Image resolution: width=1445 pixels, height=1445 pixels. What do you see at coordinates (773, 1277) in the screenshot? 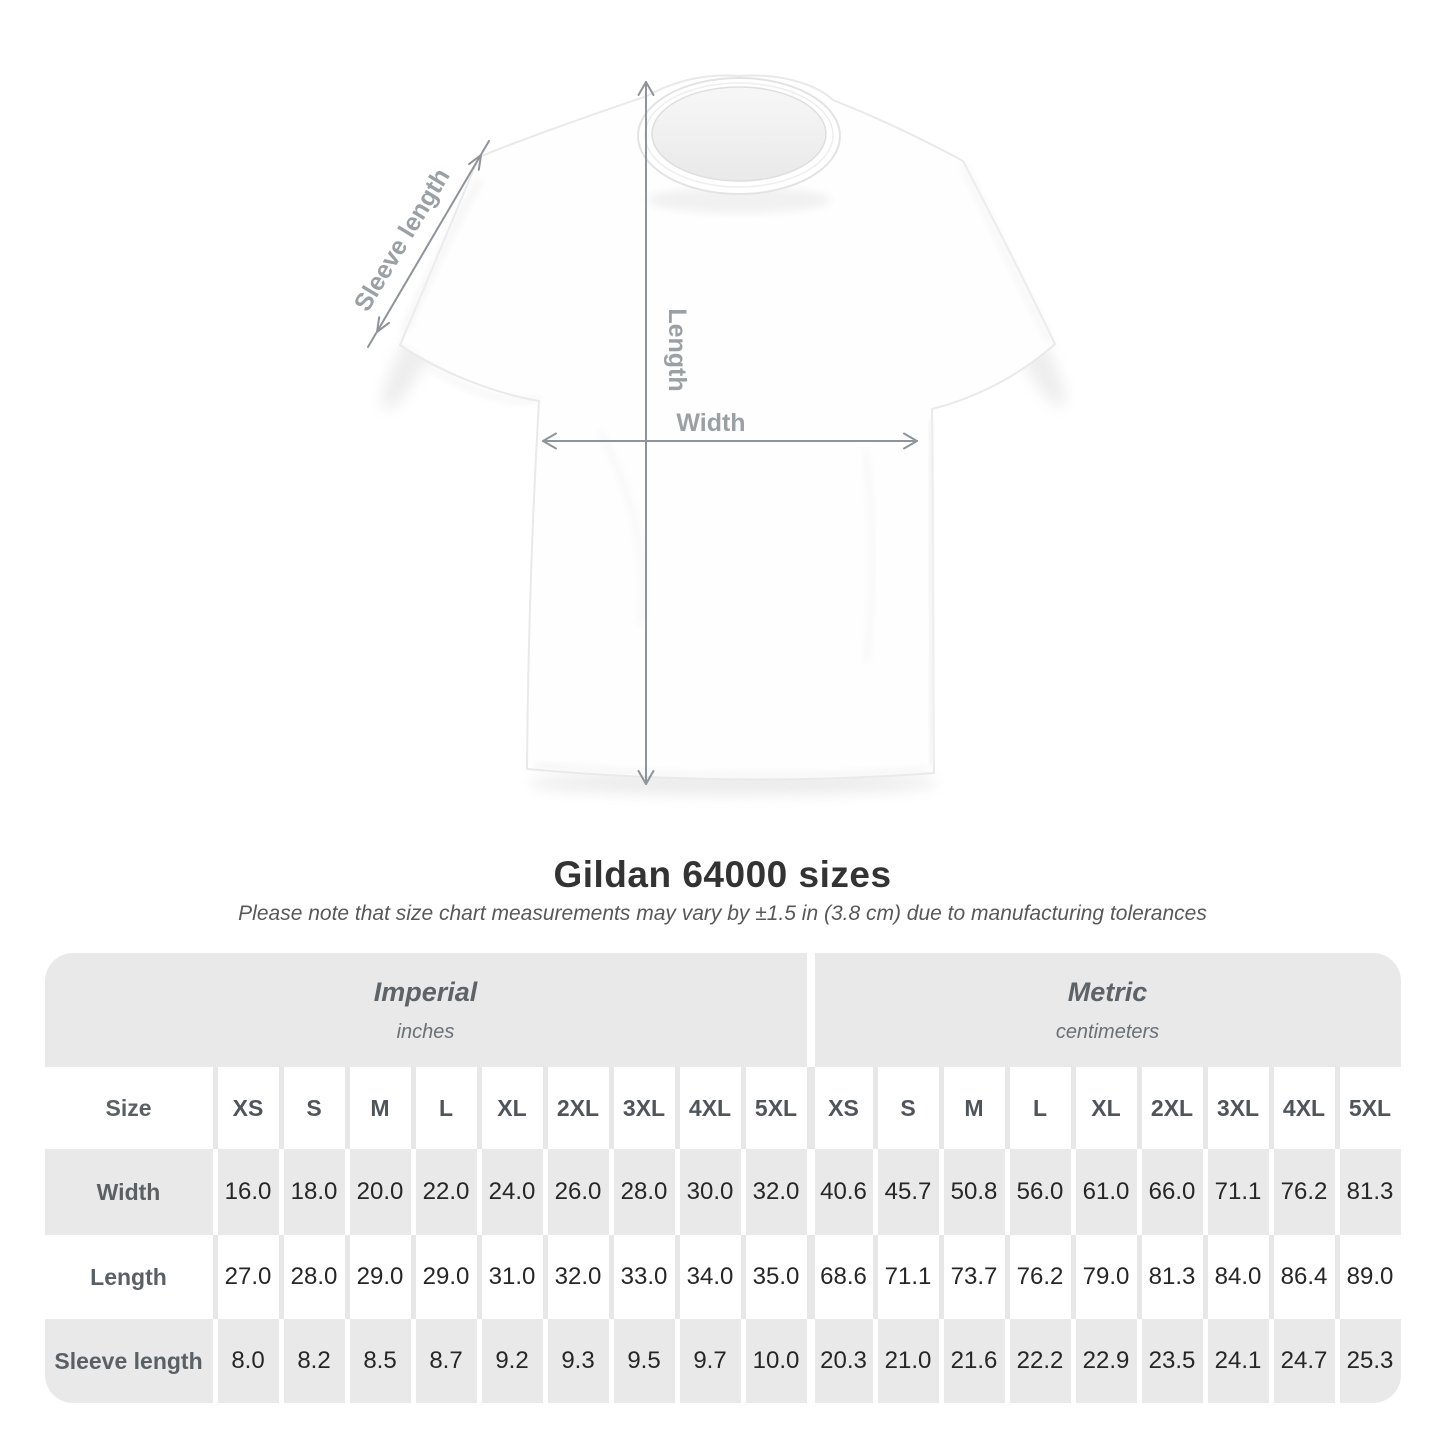
I see `measurement-cell: 35.0` at bounding box center [773, 1277].